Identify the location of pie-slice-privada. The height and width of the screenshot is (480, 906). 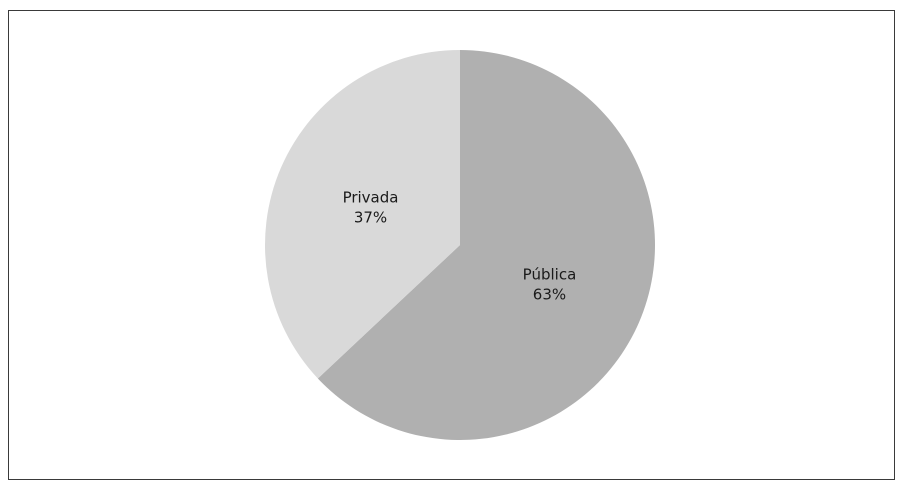
(362, 214).